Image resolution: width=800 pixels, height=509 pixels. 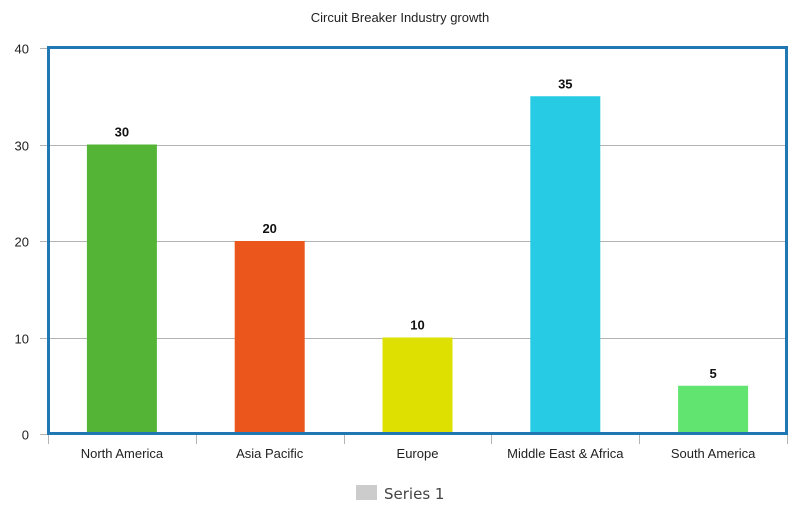 What do you see at coordinates (366, 492) in the screenshot?
I see `legend-swatch` at bounding box center [366, 492].